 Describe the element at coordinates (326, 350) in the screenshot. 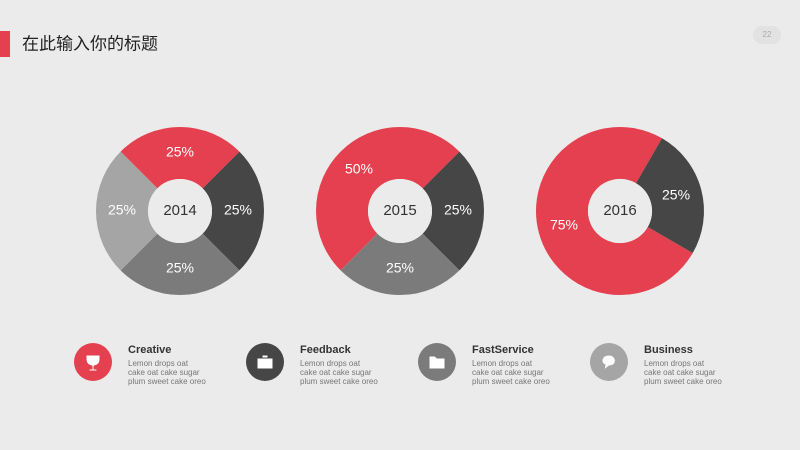

I see `feature-title: Feedback` at that location.